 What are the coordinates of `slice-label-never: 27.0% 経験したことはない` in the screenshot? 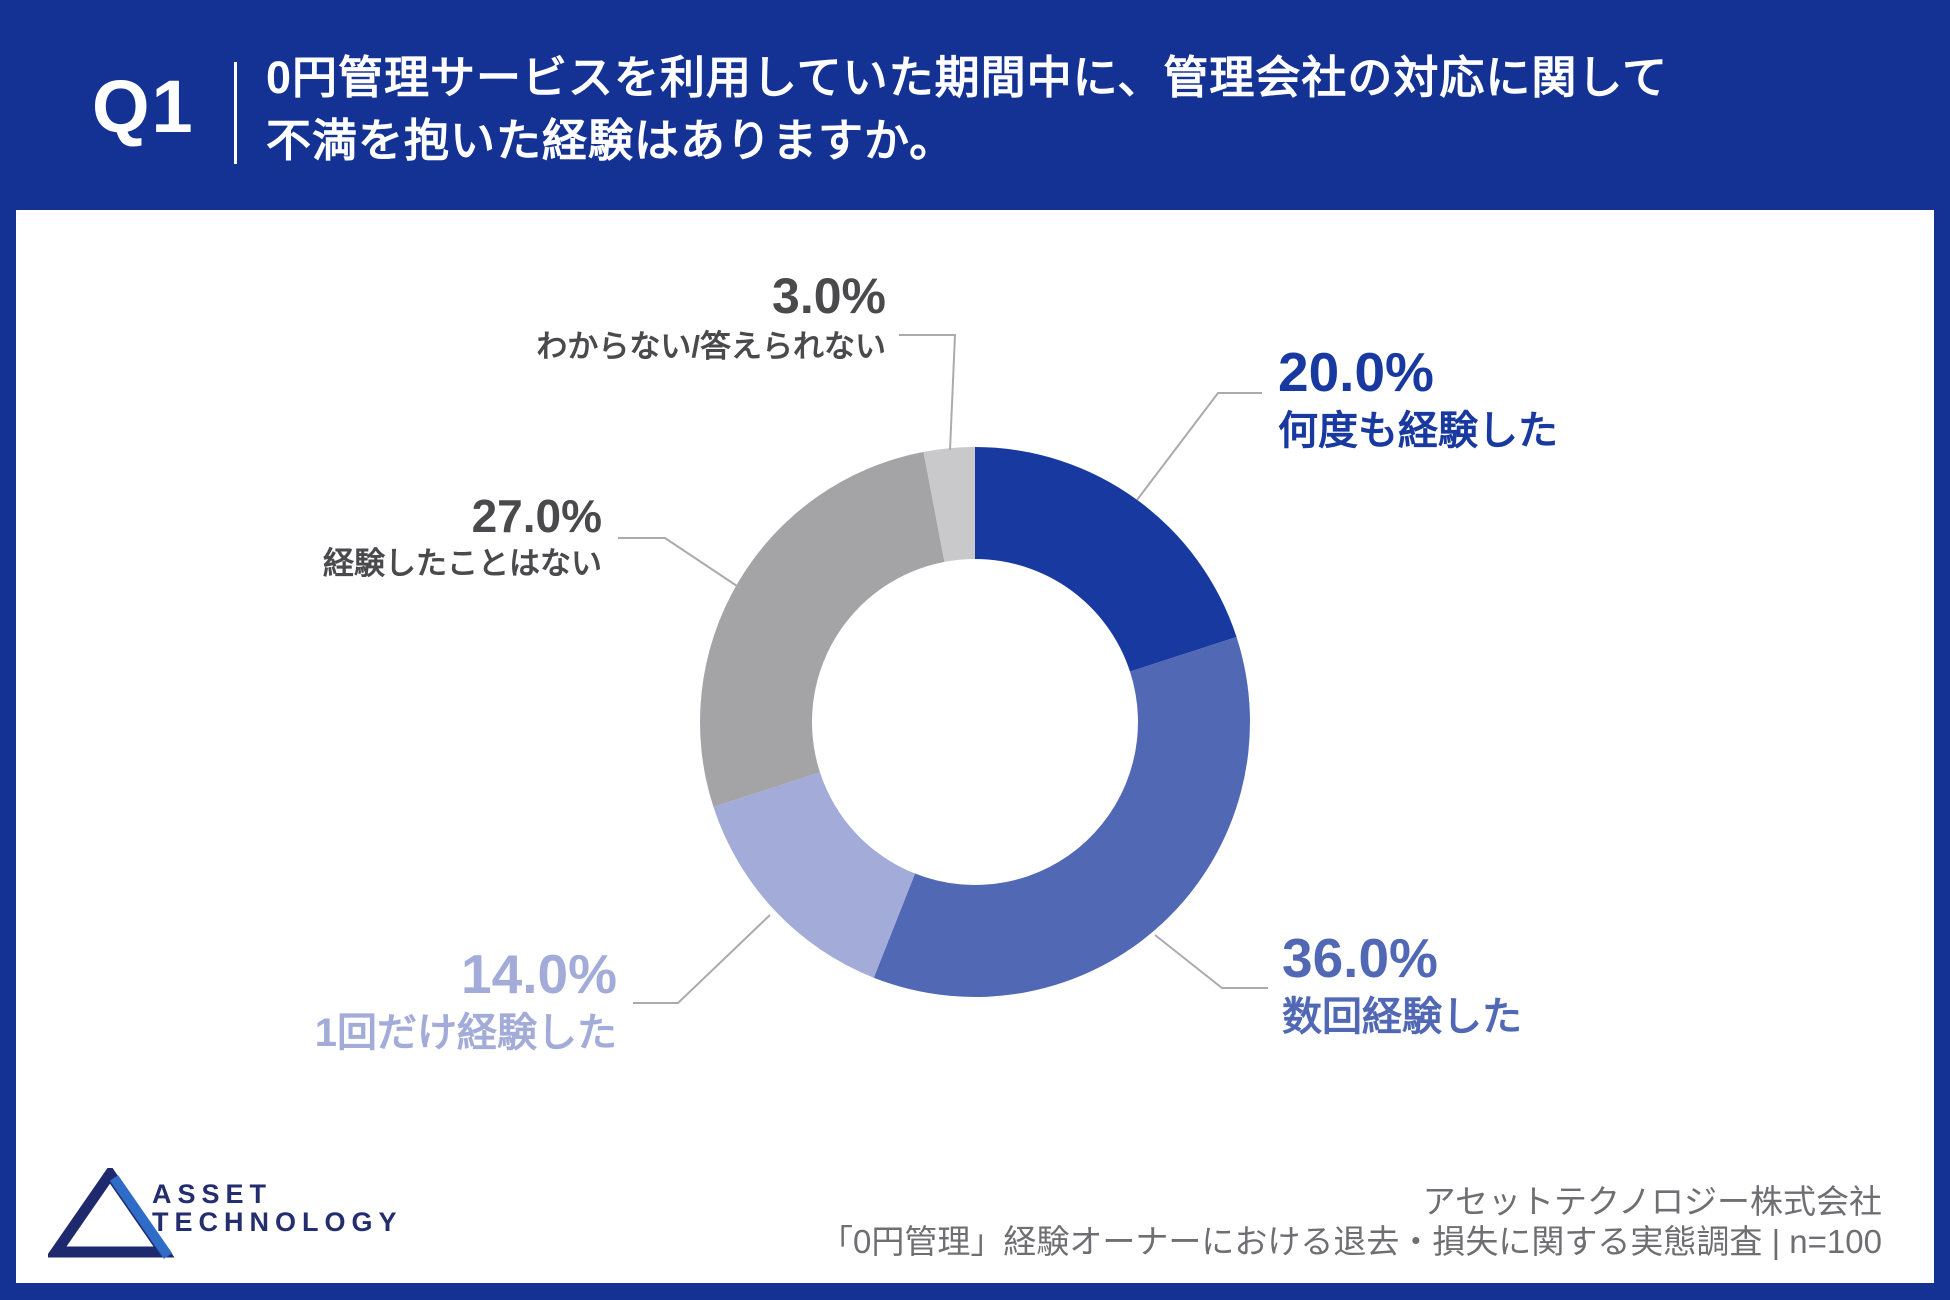 It's located at (462, 537).